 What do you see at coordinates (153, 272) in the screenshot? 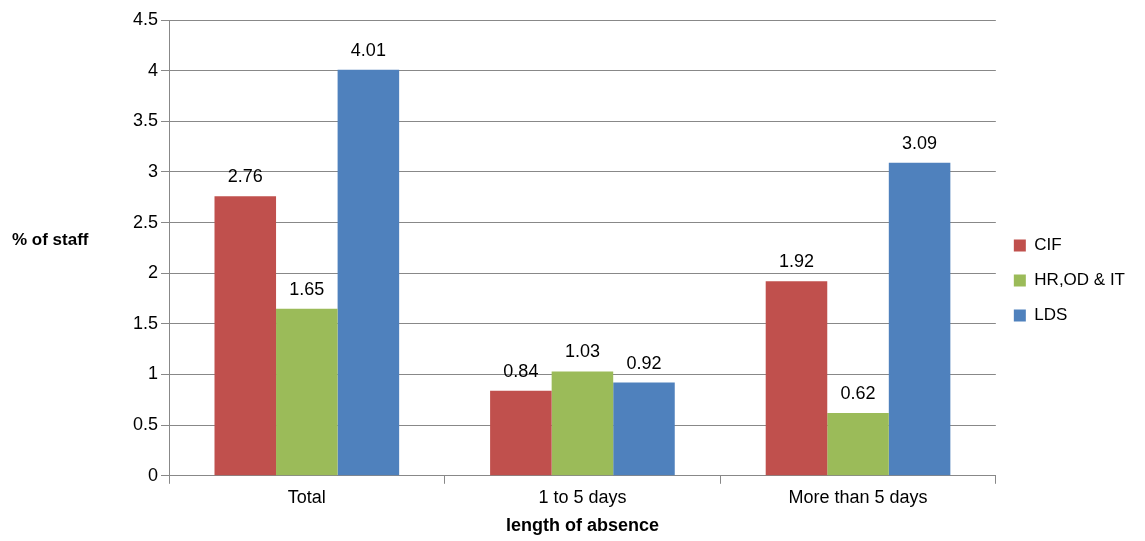
I see `y-tick-label: 2` at bounding box center [153, 272].